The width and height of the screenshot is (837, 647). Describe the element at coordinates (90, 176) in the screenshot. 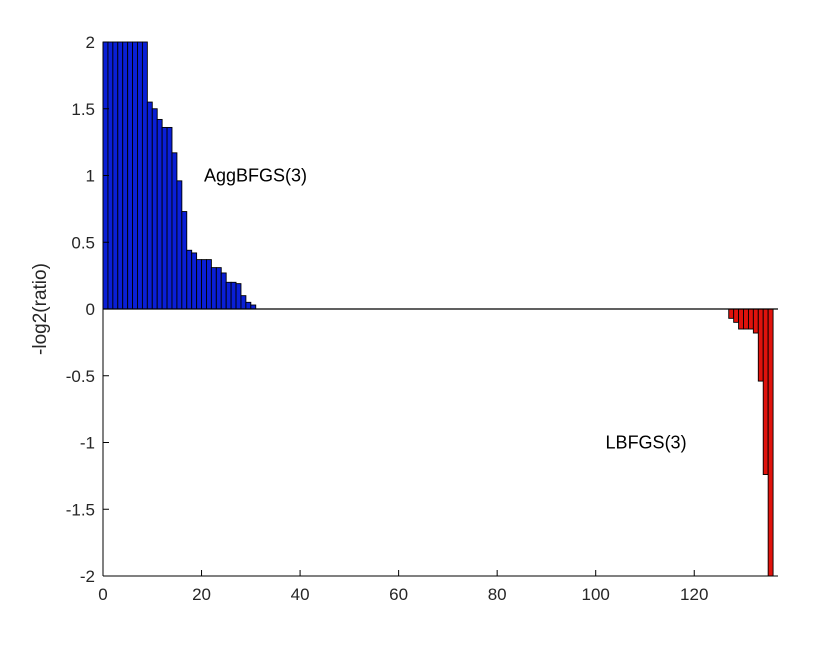

I see `y-tick-label: 1` at that location.